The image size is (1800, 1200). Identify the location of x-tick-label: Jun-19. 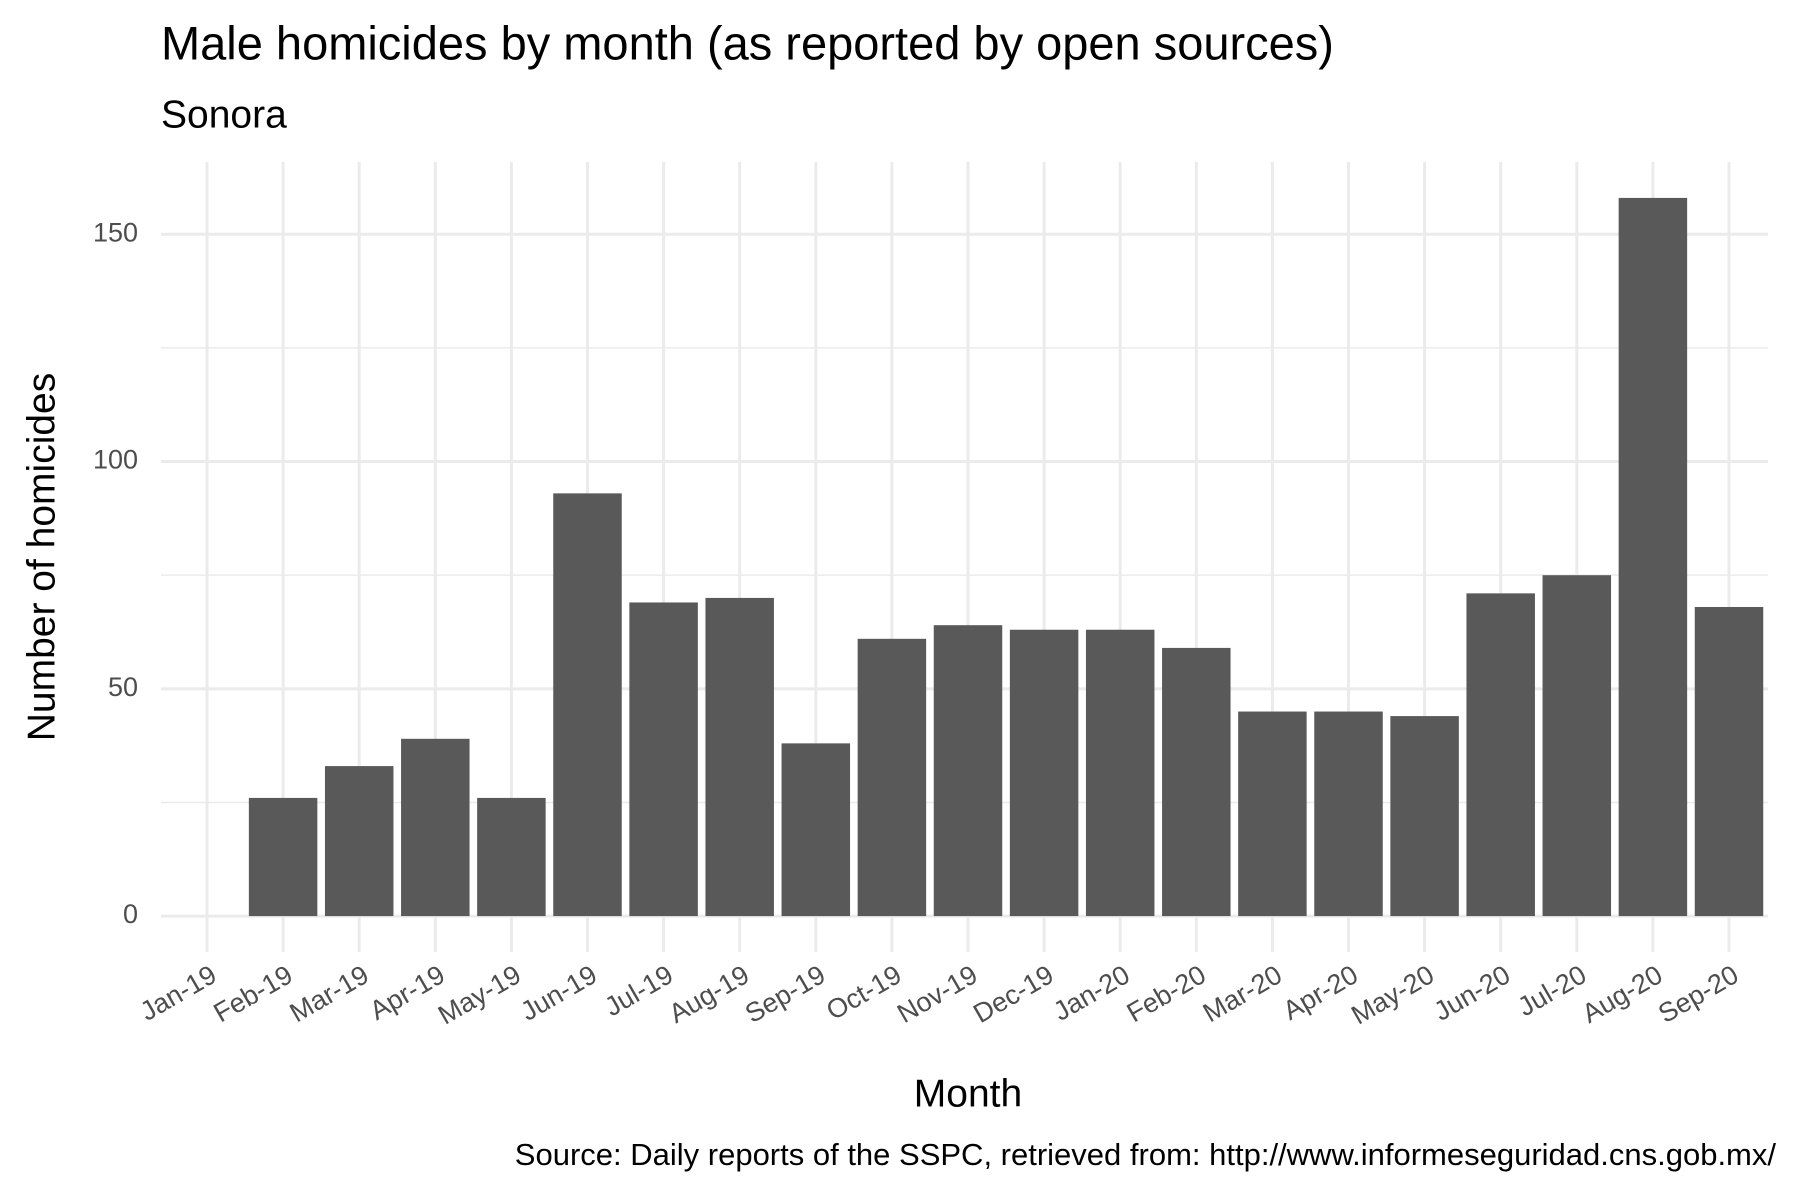
(559, 992).